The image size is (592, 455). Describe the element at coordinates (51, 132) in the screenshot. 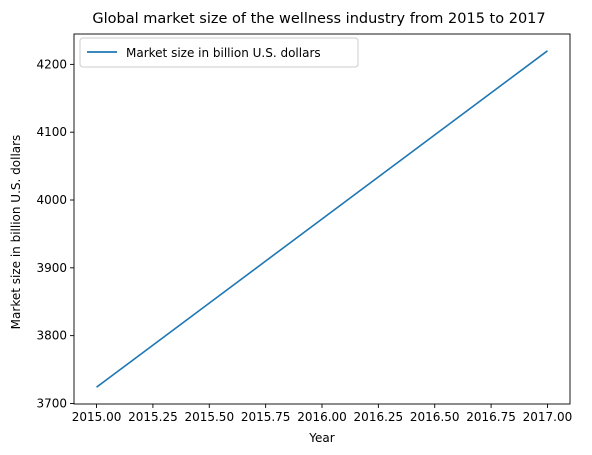

I see `y-tick-label: 4100` at that location.